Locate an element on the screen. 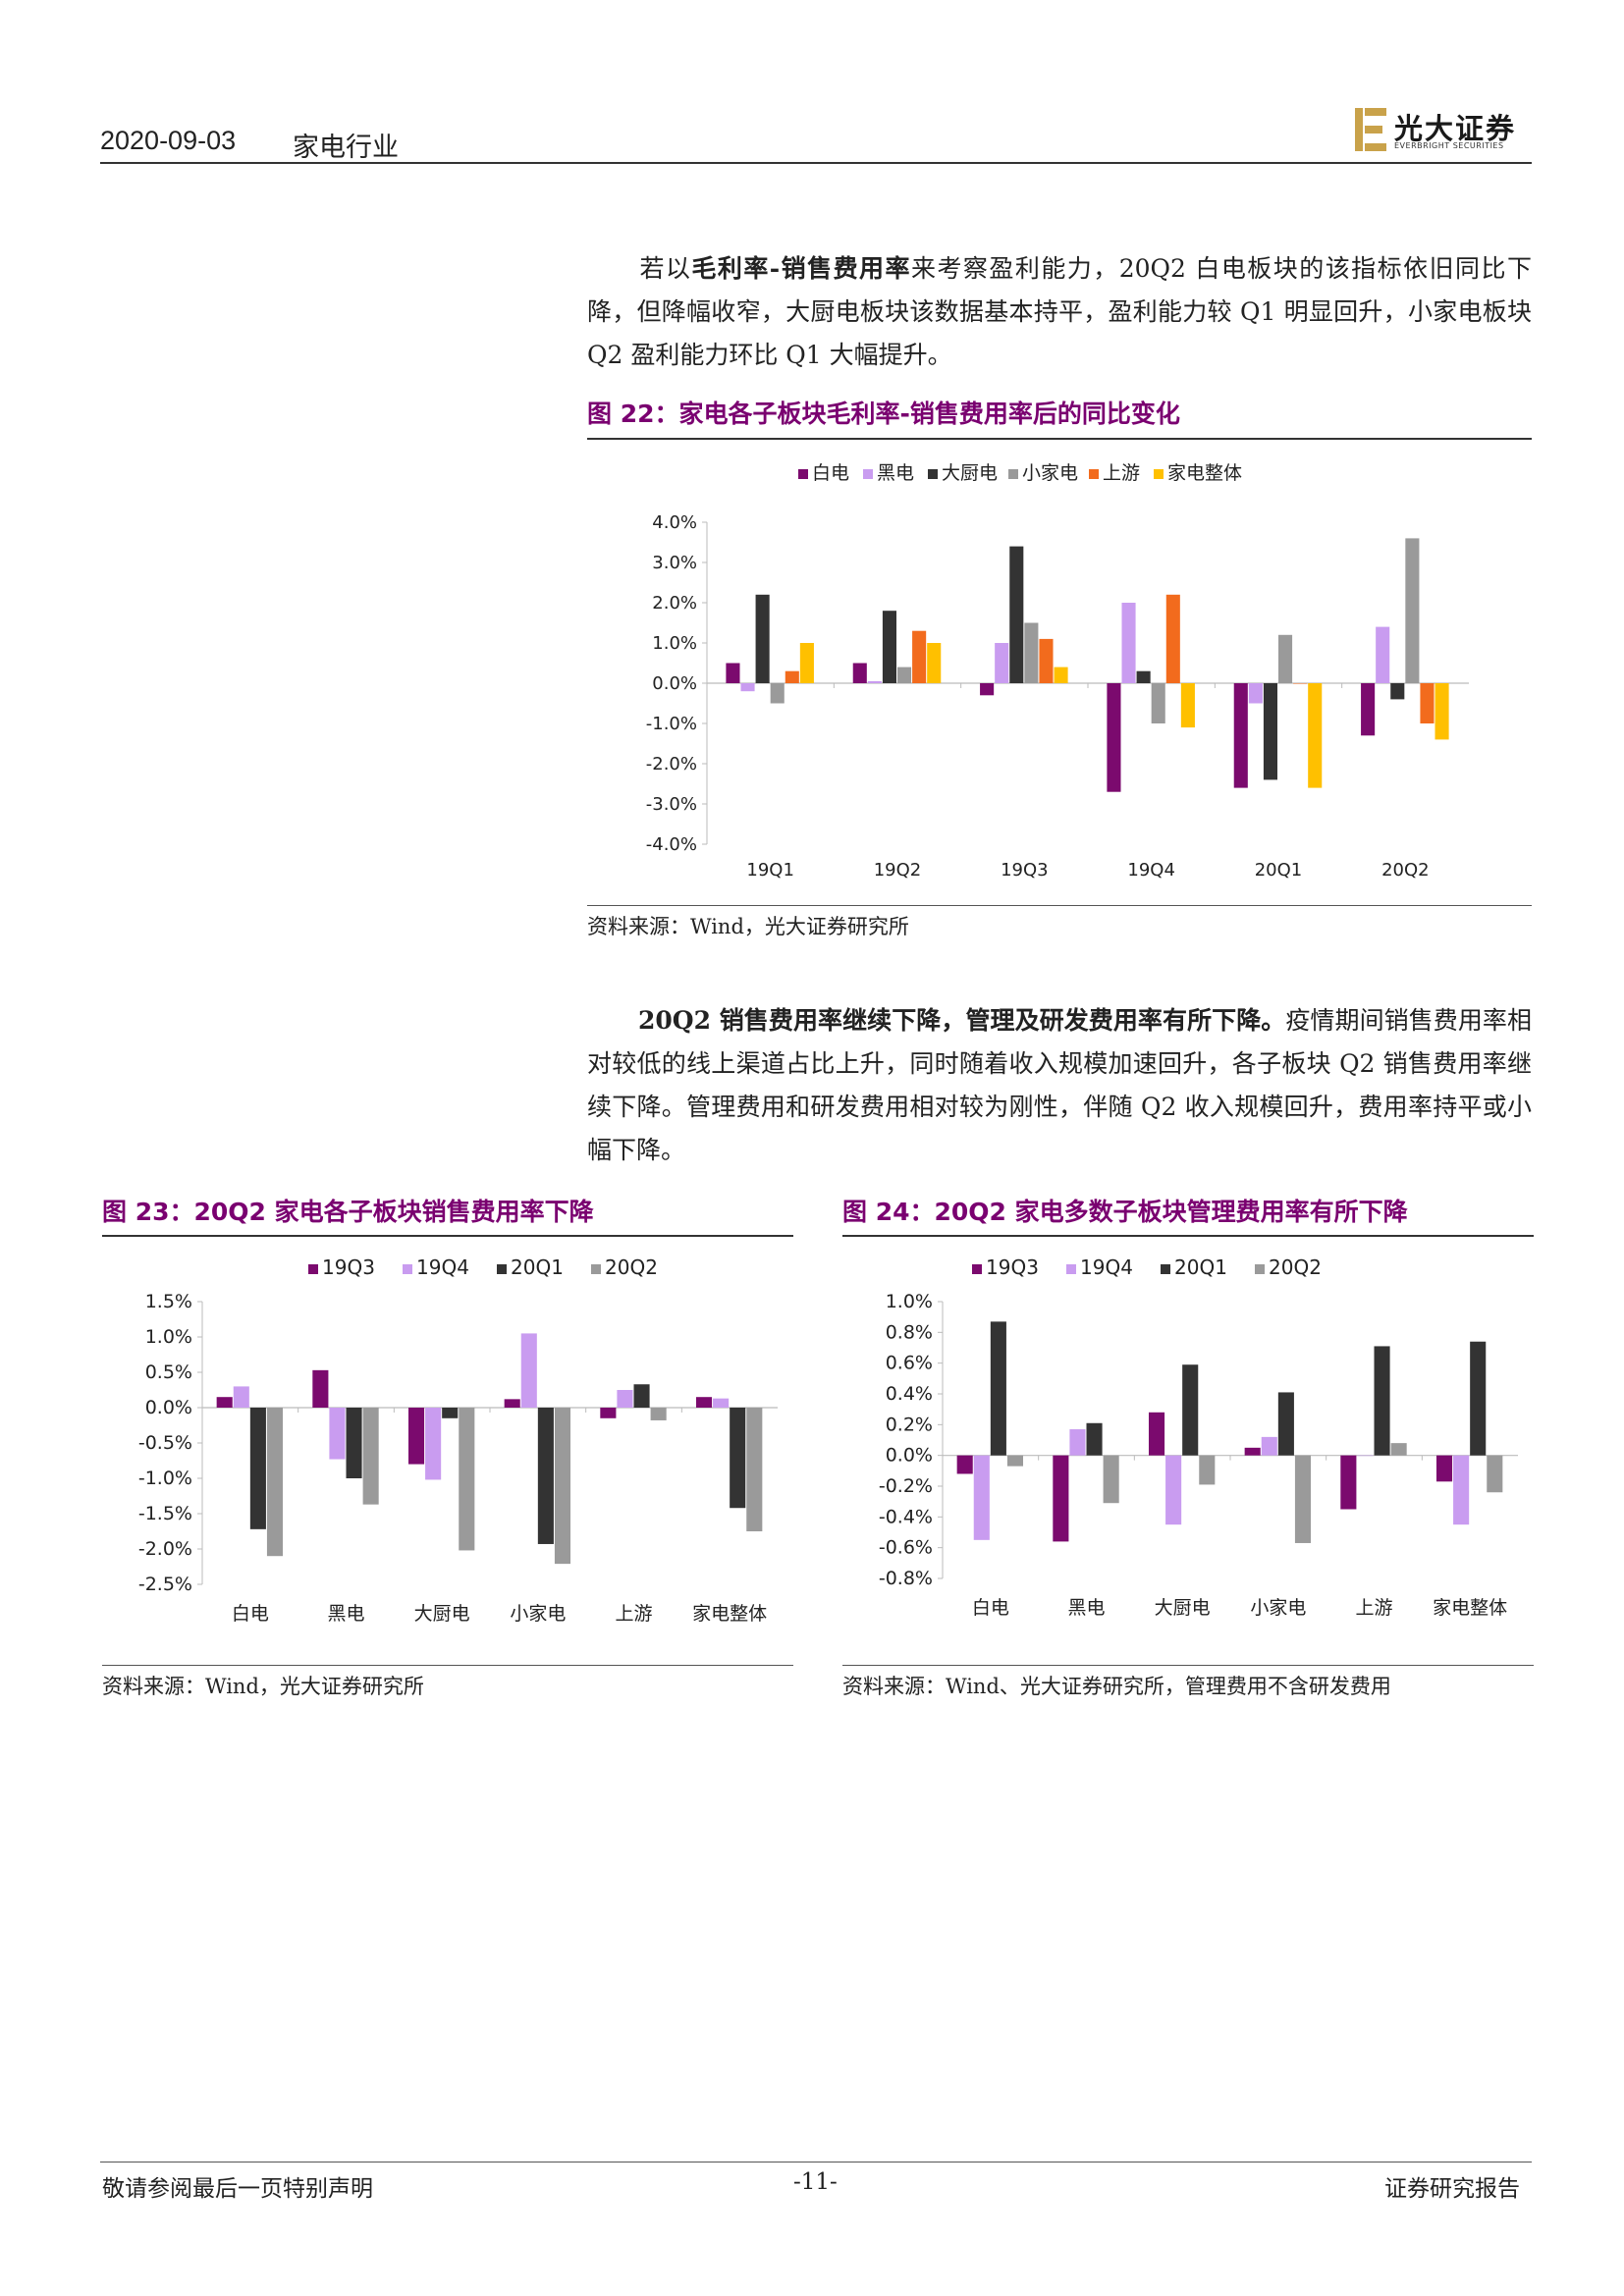  legend-label-家电整体: 家电整体 is located at coordinates (1204, 473).